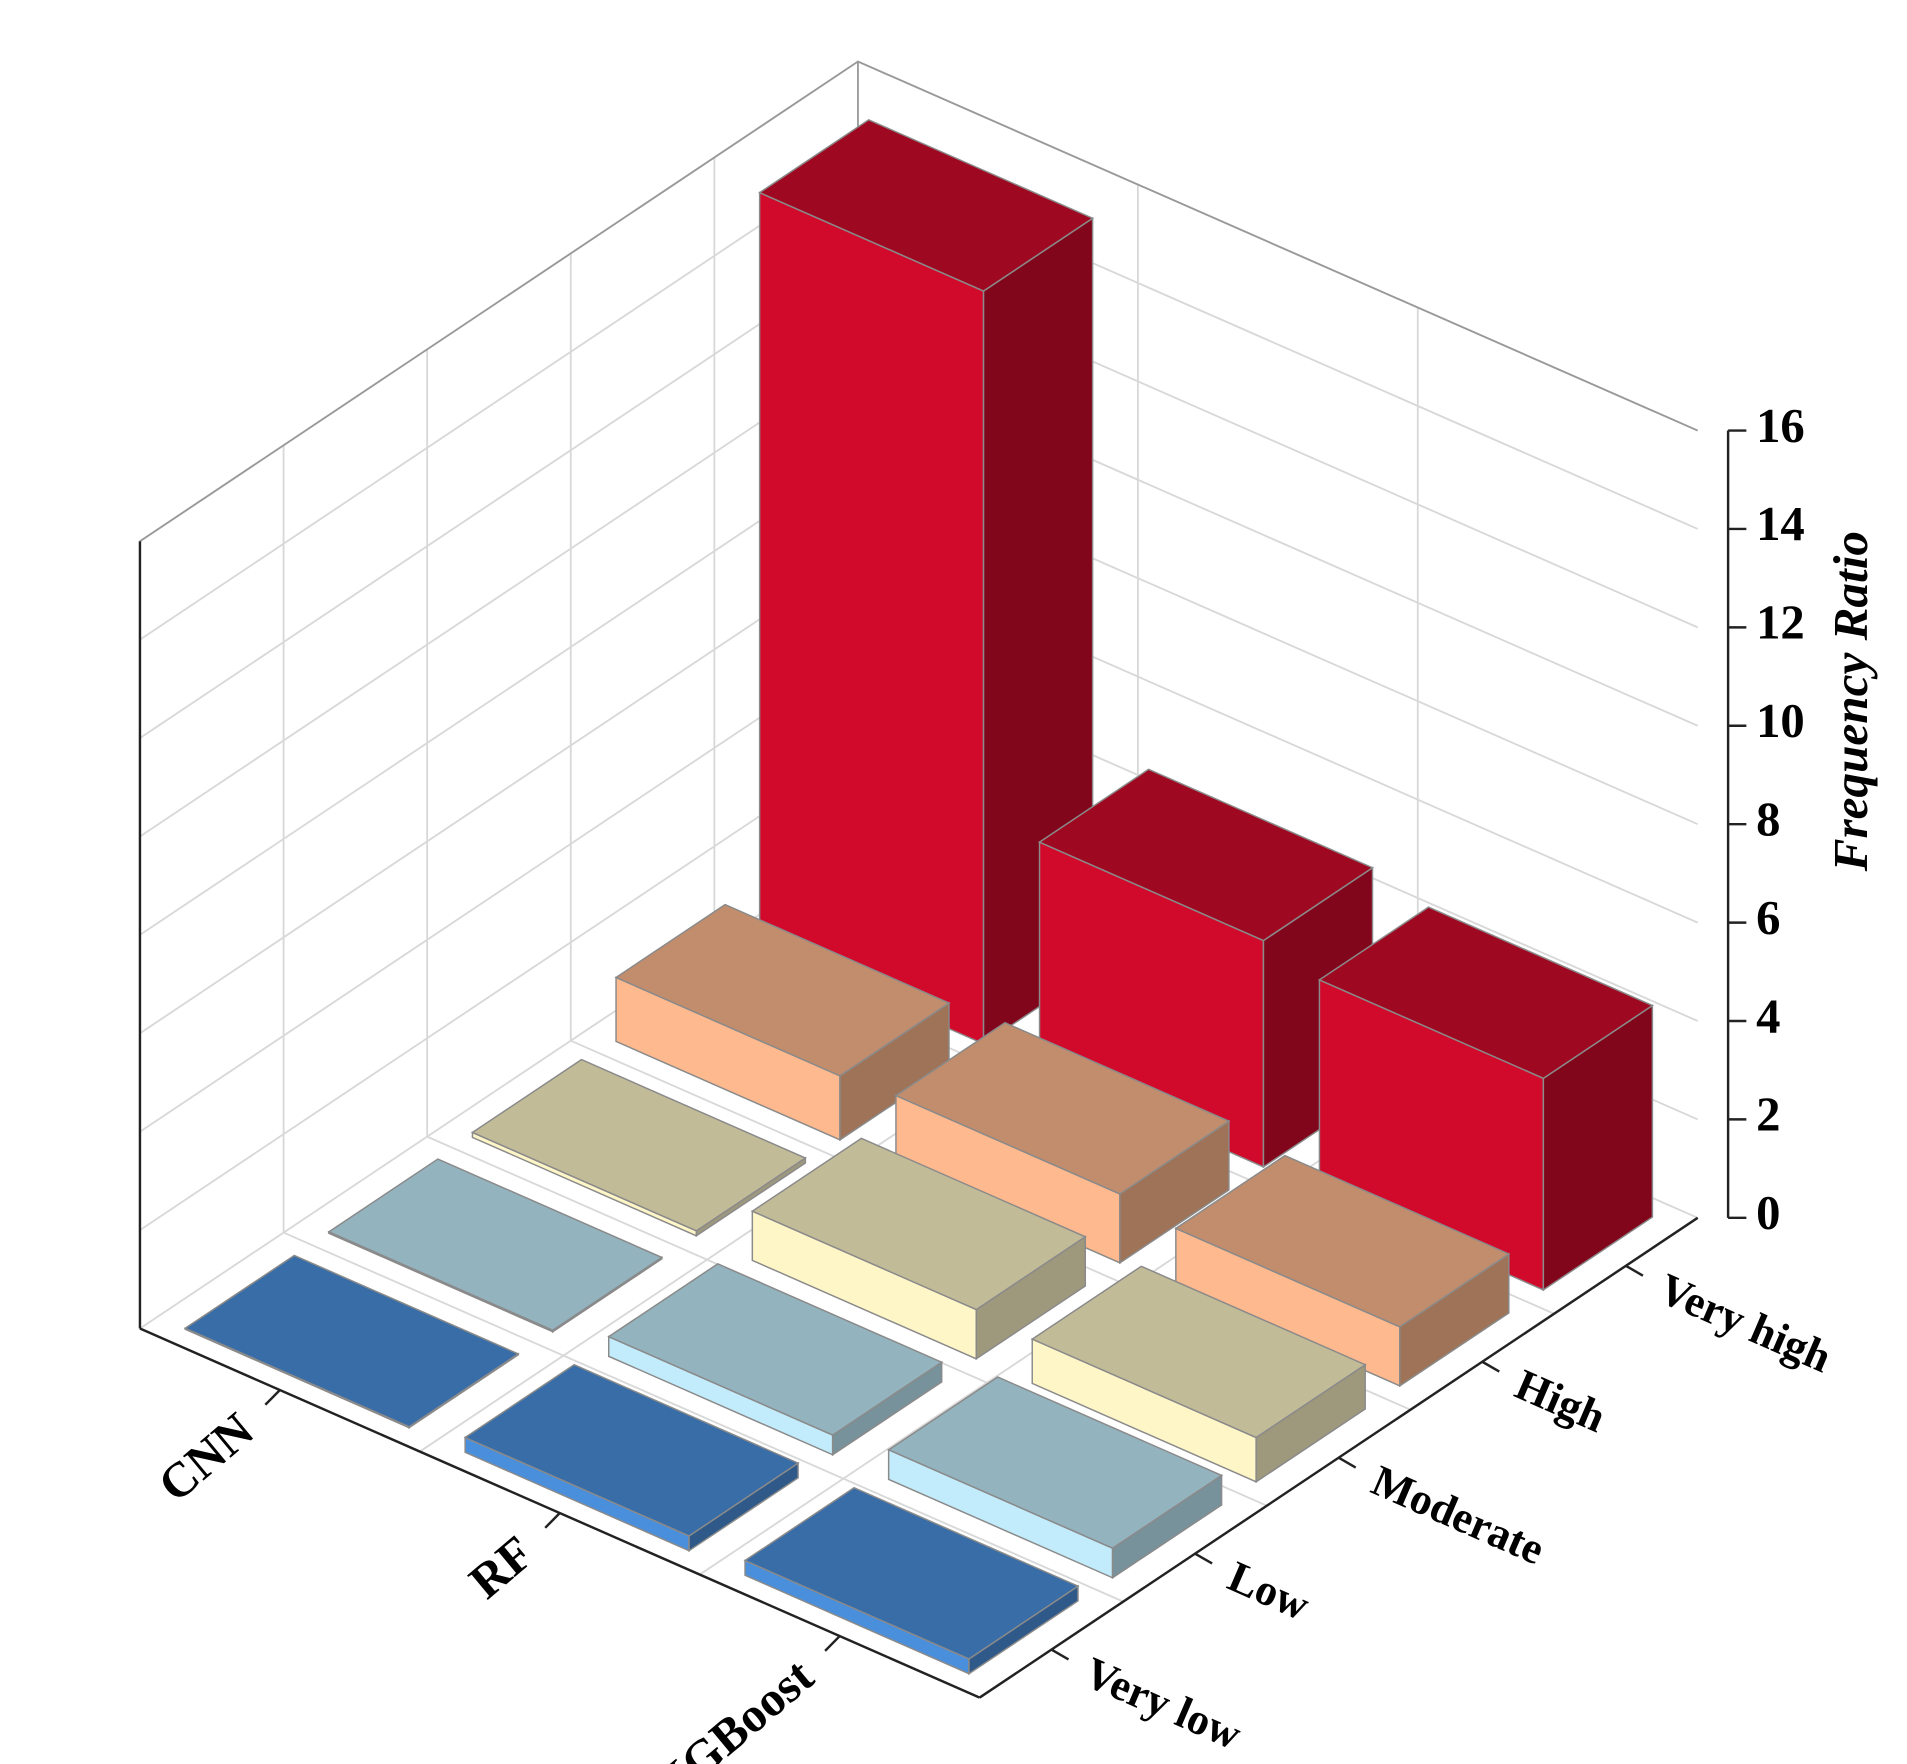 The image size is (1907, 1764). I want to click on class-label: High, so click(1560, 1401).